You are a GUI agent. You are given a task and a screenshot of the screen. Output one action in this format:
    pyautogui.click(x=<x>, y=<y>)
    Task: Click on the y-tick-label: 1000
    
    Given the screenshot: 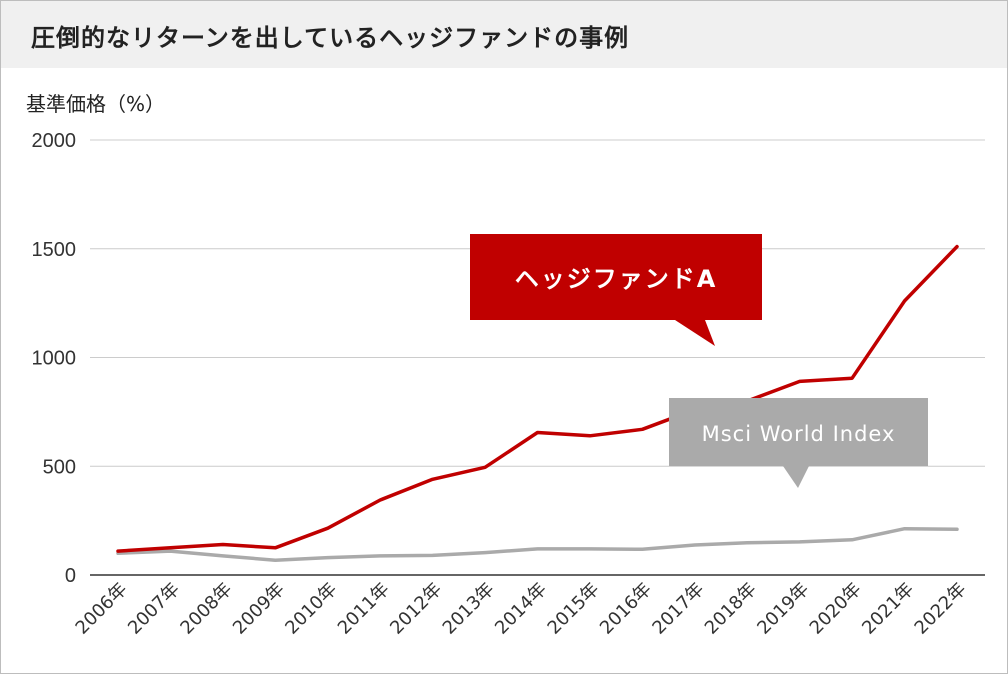 What is the action you would take?
    pyautogui.click(x=54, y=359)
    